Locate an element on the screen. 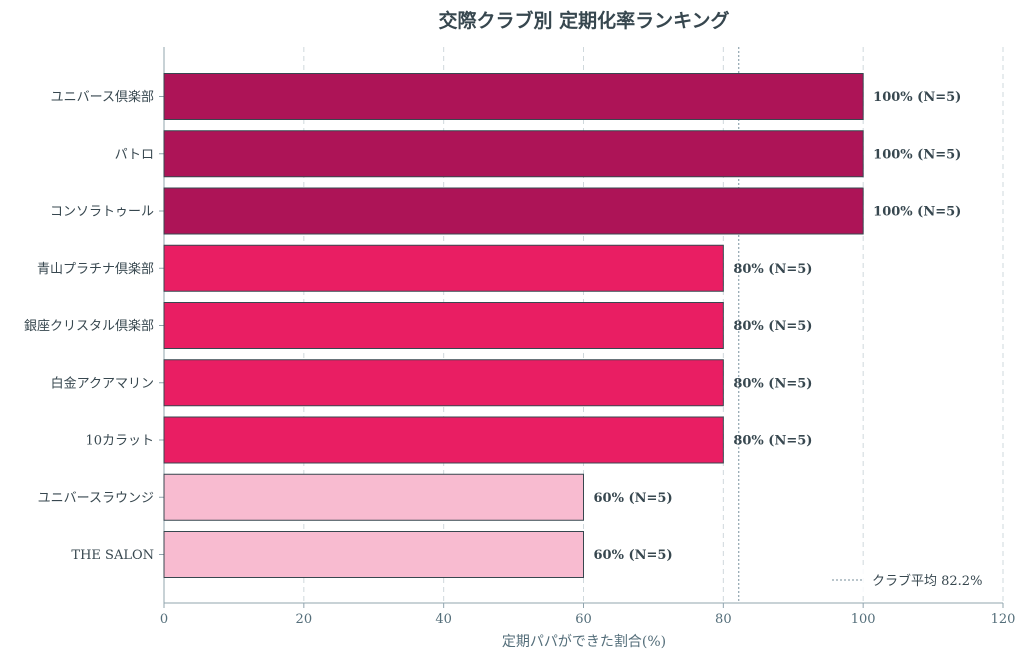 The image size is (1024, 661). category-label: 銀座クリスタル倶楽部 is located at coordinates (89, 326).